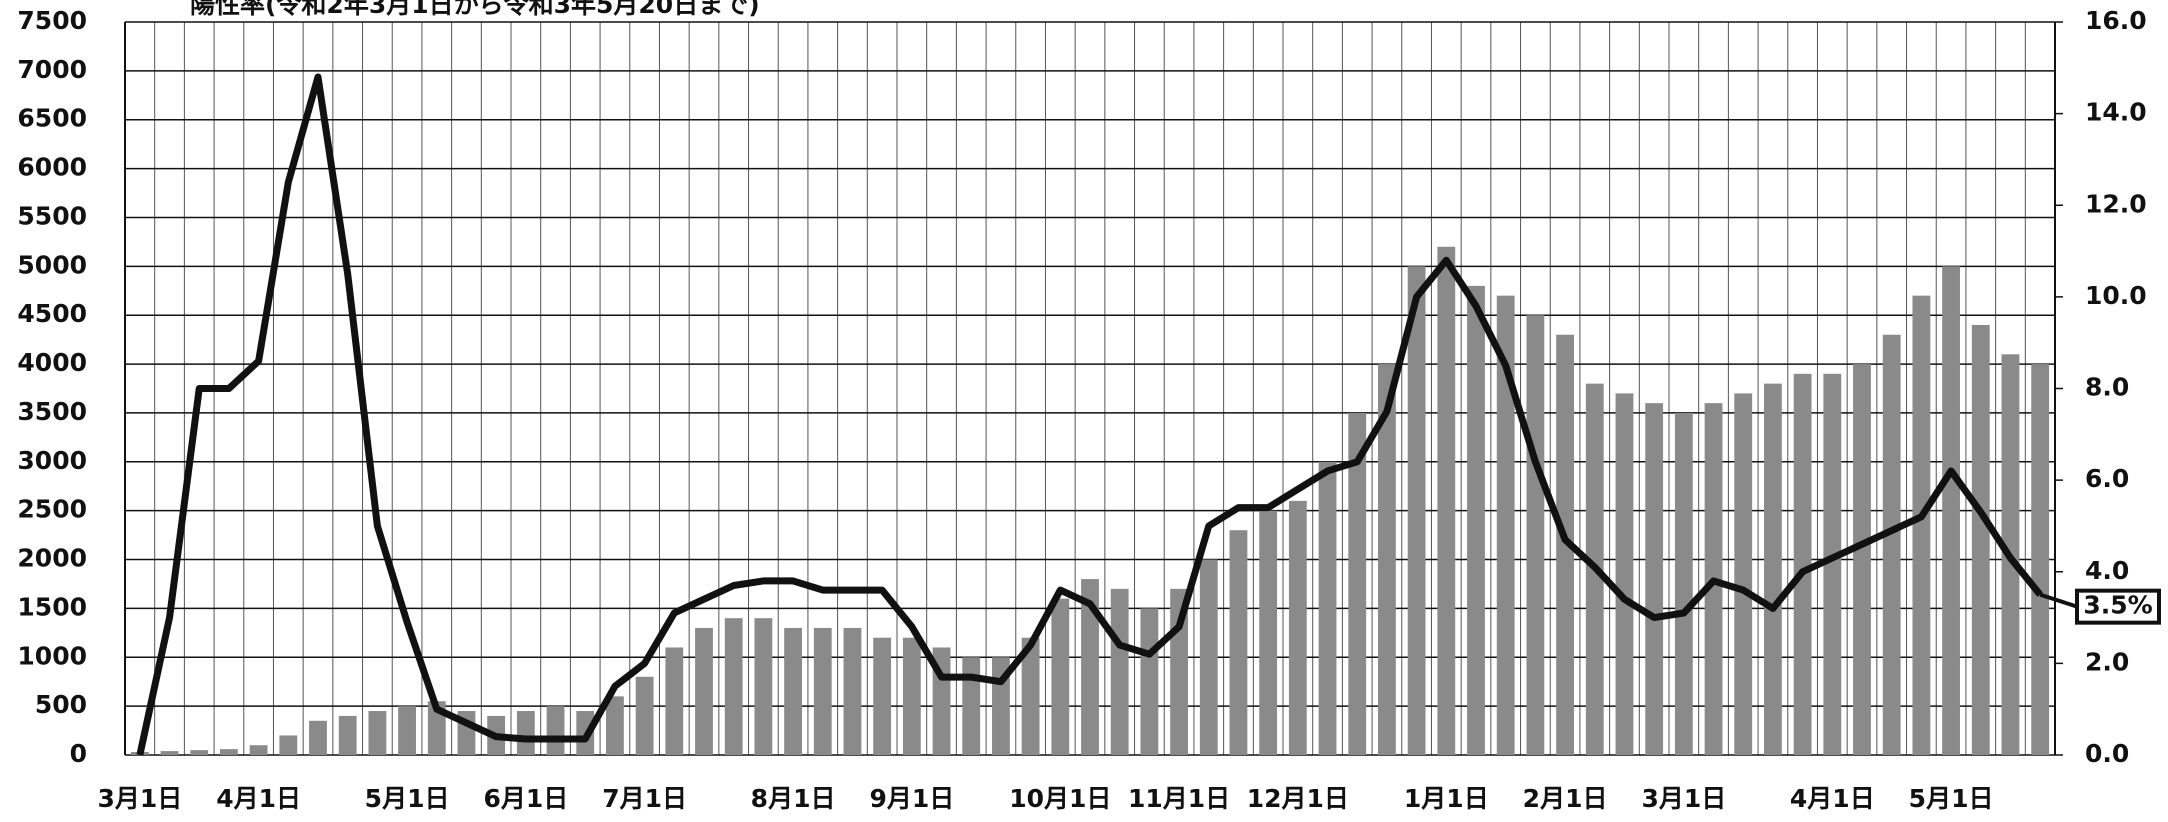  I want to click on y-tick-label: 7500, so click(52, 20).